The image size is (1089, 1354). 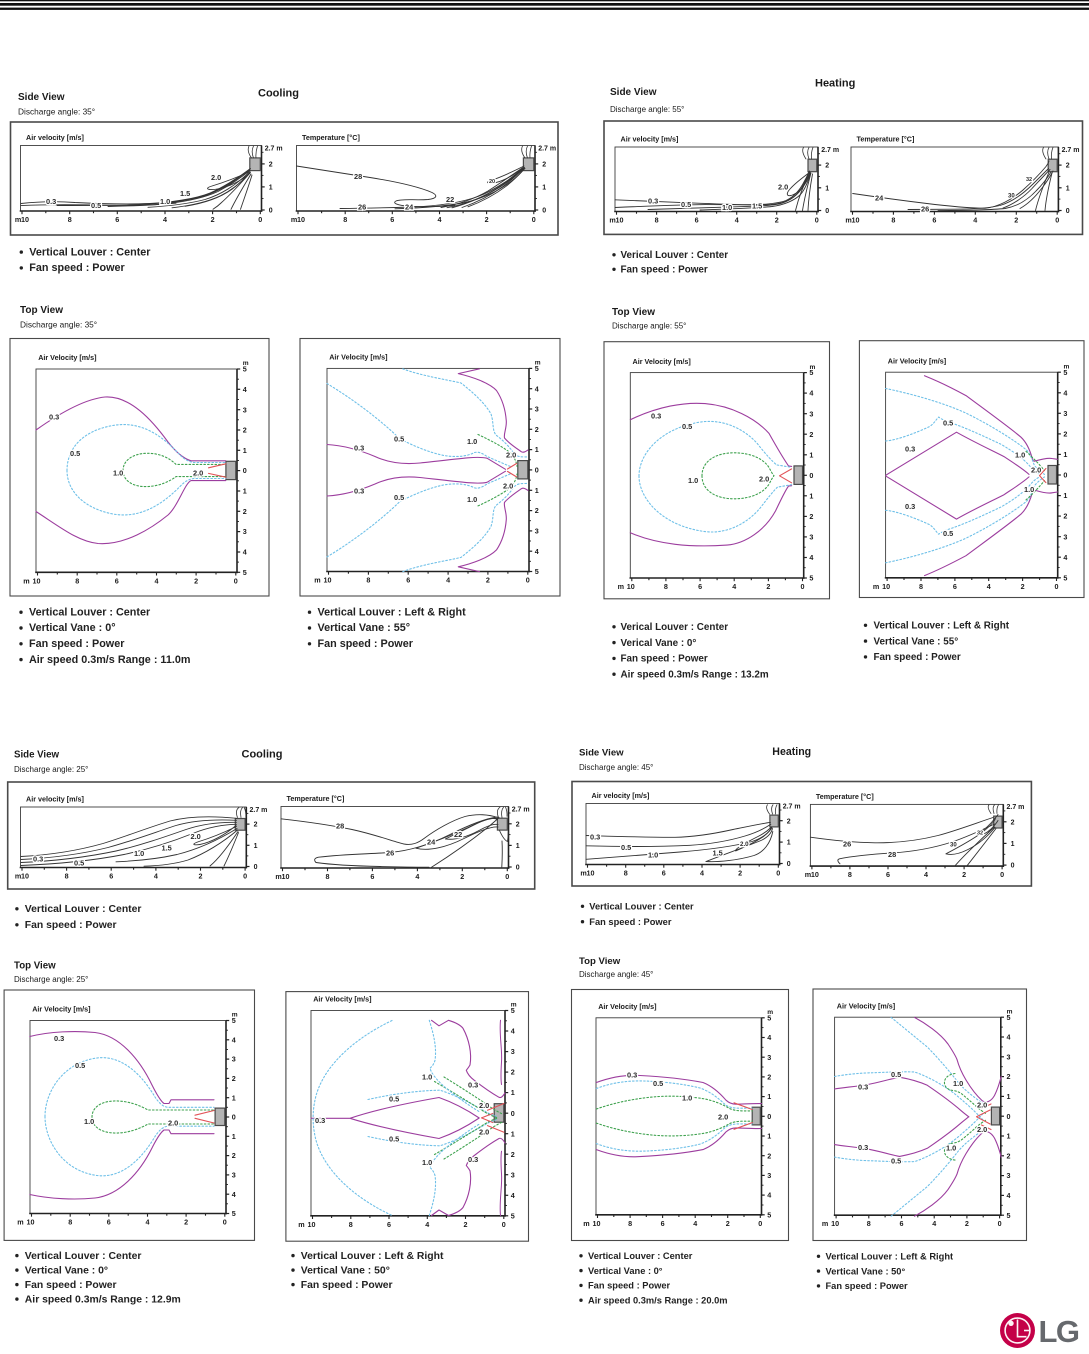 I want to click on svg-text: Heating, so click(x=835, y=84).